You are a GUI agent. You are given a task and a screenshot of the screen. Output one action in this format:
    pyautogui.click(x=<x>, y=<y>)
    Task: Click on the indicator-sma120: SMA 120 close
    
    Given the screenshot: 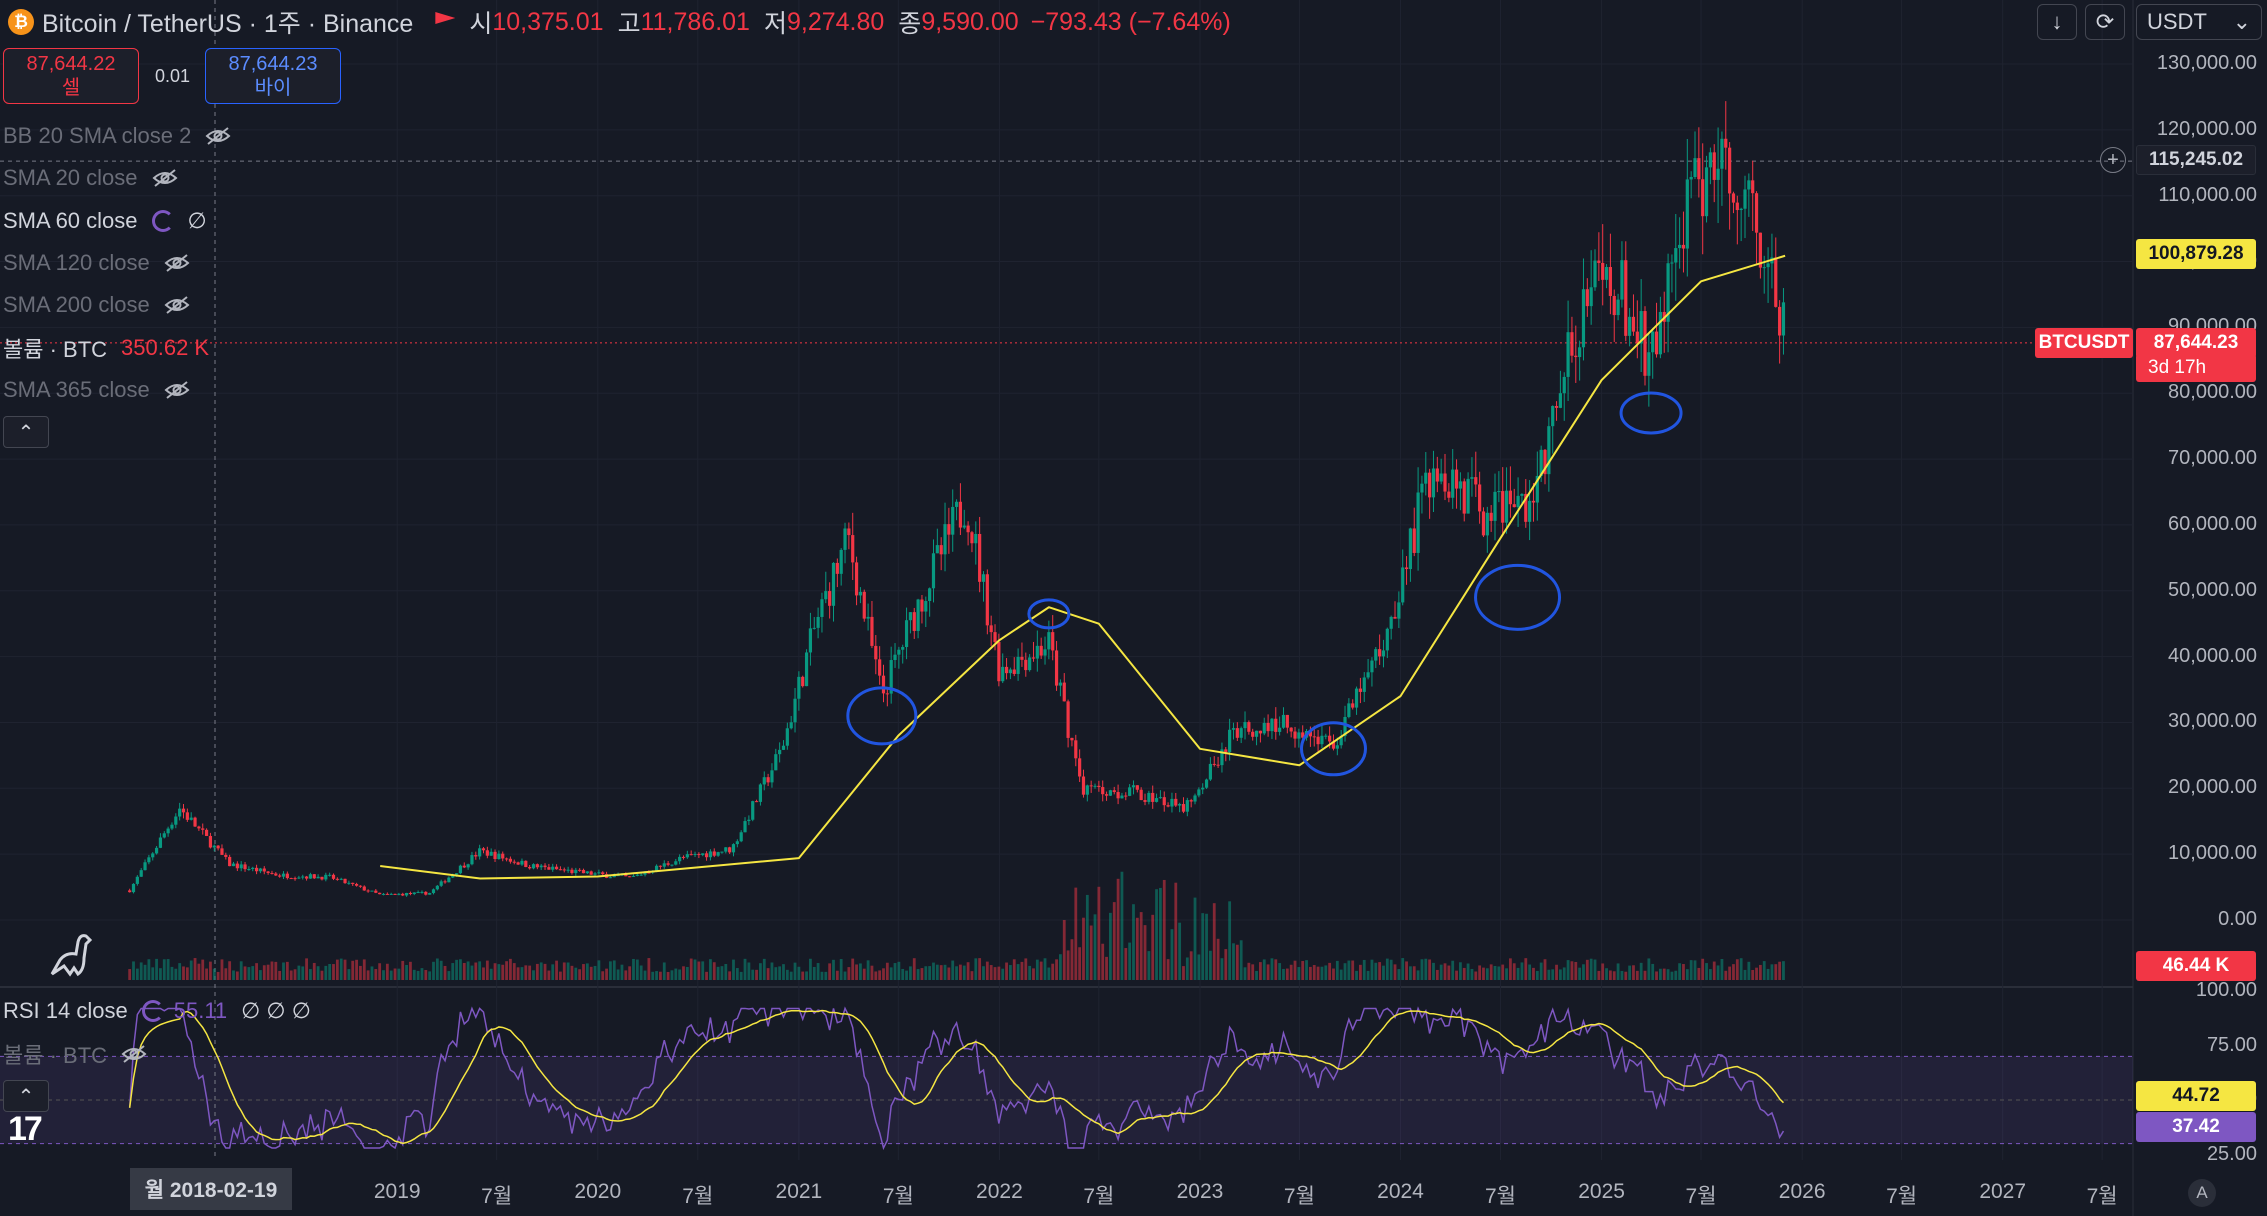 What is the action you would take?
    pyautogui.click(x=96, y=263)
    